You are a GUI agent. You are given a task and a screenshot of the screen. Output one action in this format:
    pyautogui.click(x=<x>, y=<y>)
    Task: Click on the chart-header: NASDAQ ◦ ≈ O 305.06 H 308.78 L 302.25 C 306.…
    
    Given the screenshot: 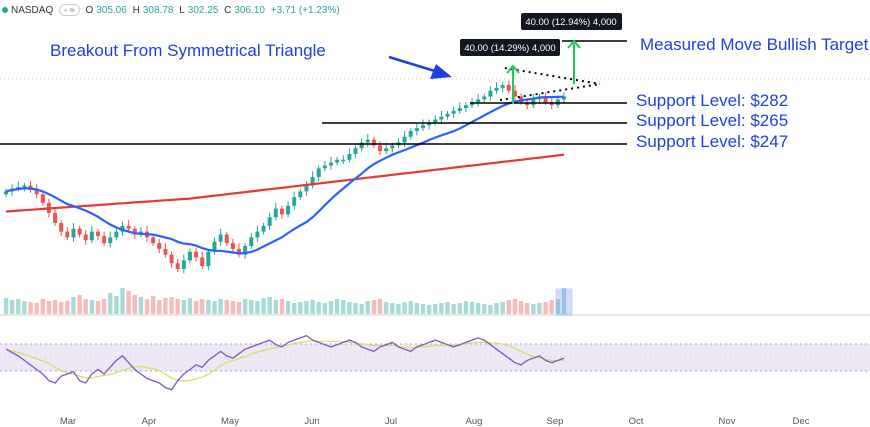 What is the action you would take?
    pyautogui.click(x=172, y=10)
    